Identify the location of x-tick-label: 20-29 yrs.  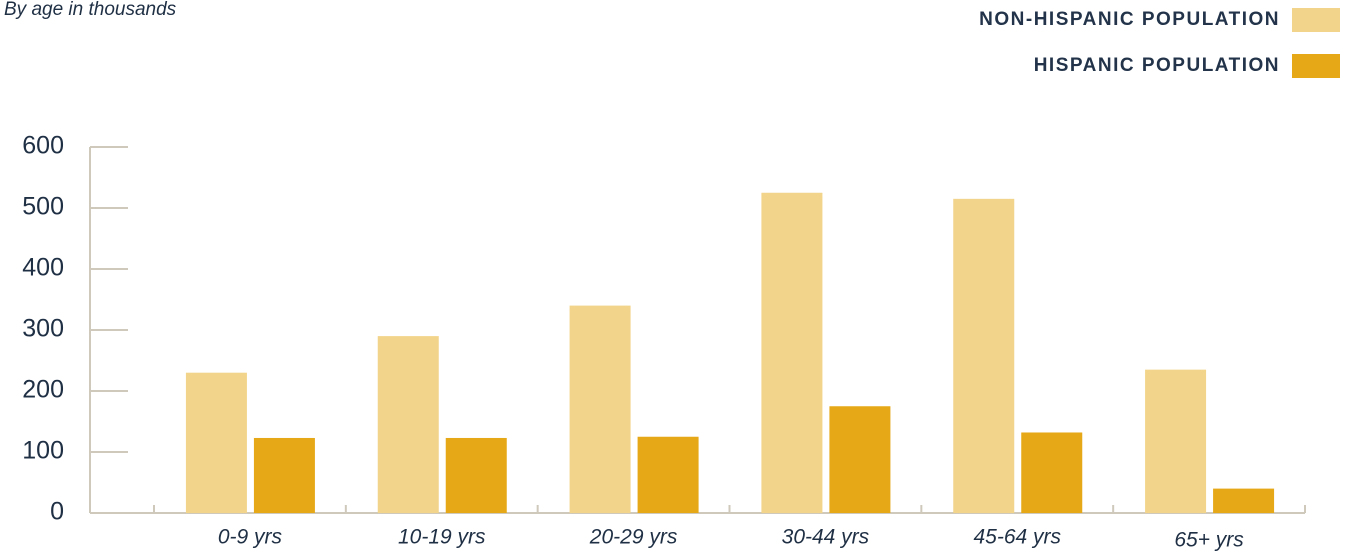
(633, 537).